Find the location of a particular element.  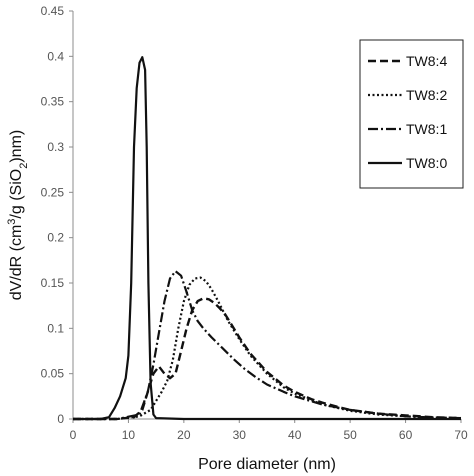

x-axis: 0 10 20 30 40 50 60 70 is located at coordinates (269, 430).